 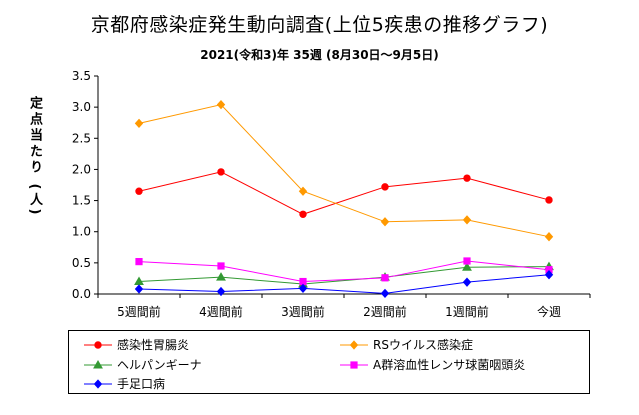 What do you see at coordinates (385, 311) in the screenshot?
I see `x-tick-label: 2週間前` at bounding box center [385, 311].